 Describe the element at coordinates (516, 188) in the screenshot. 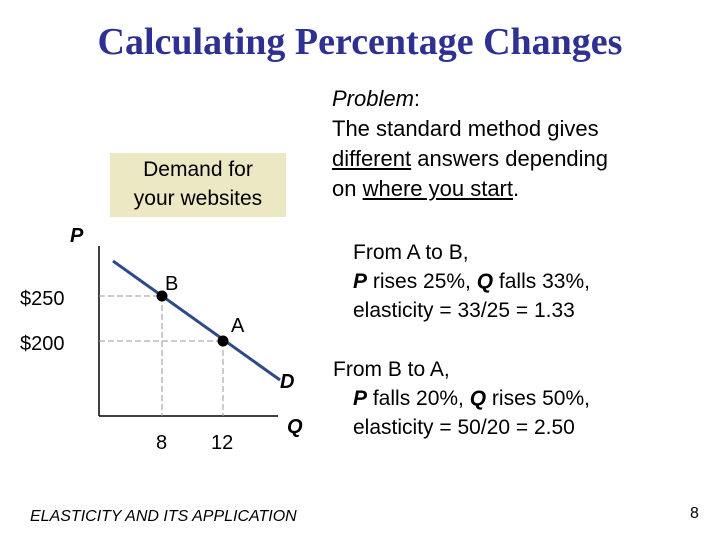

I see `problem-line-3-post: .` at that location.